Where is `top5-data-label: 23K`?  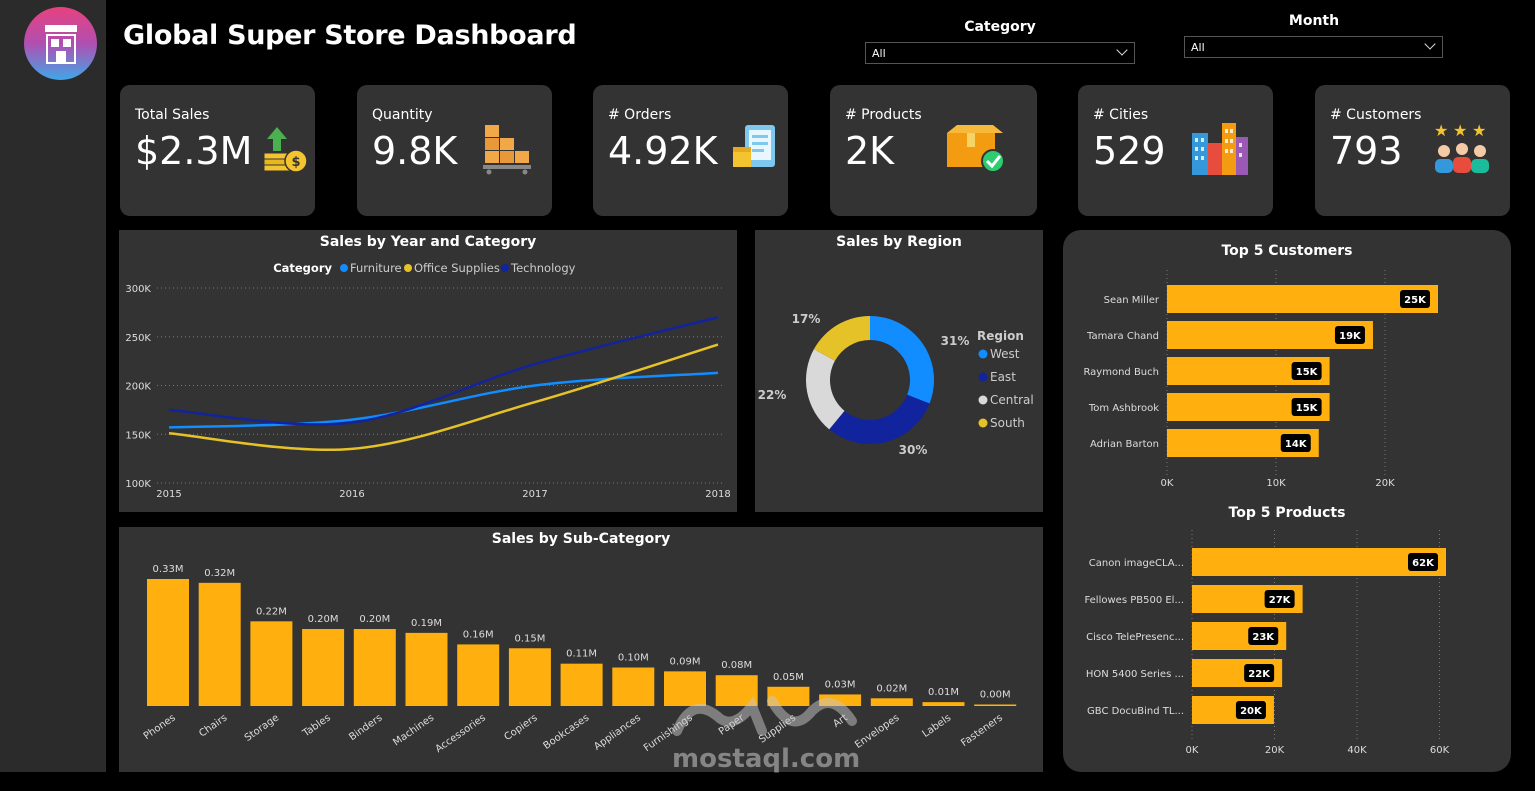
top5-data-label: 23K is located at coordinates (1263, 637).